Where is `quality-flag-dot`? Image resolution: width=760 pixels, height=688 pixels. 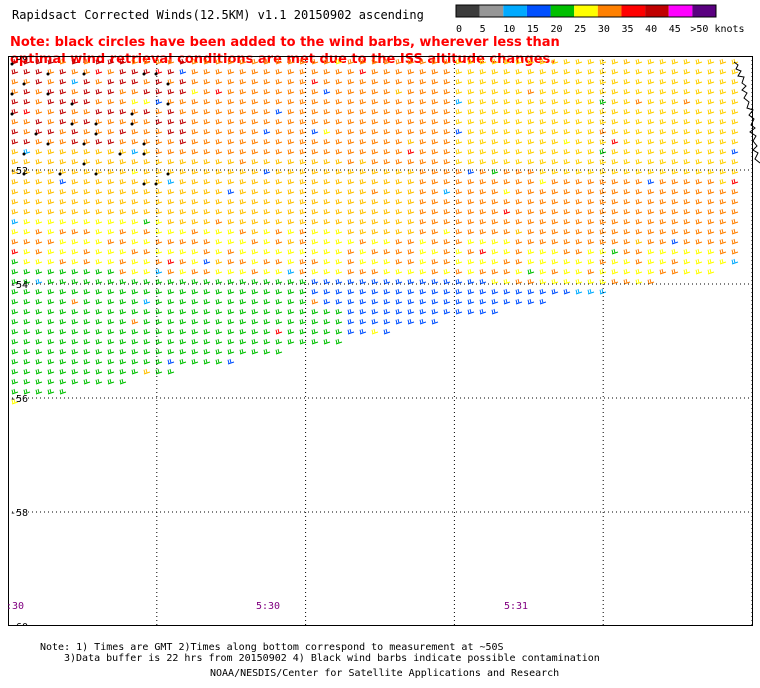
quality-flag-dot is located at coordinates (36, 134).